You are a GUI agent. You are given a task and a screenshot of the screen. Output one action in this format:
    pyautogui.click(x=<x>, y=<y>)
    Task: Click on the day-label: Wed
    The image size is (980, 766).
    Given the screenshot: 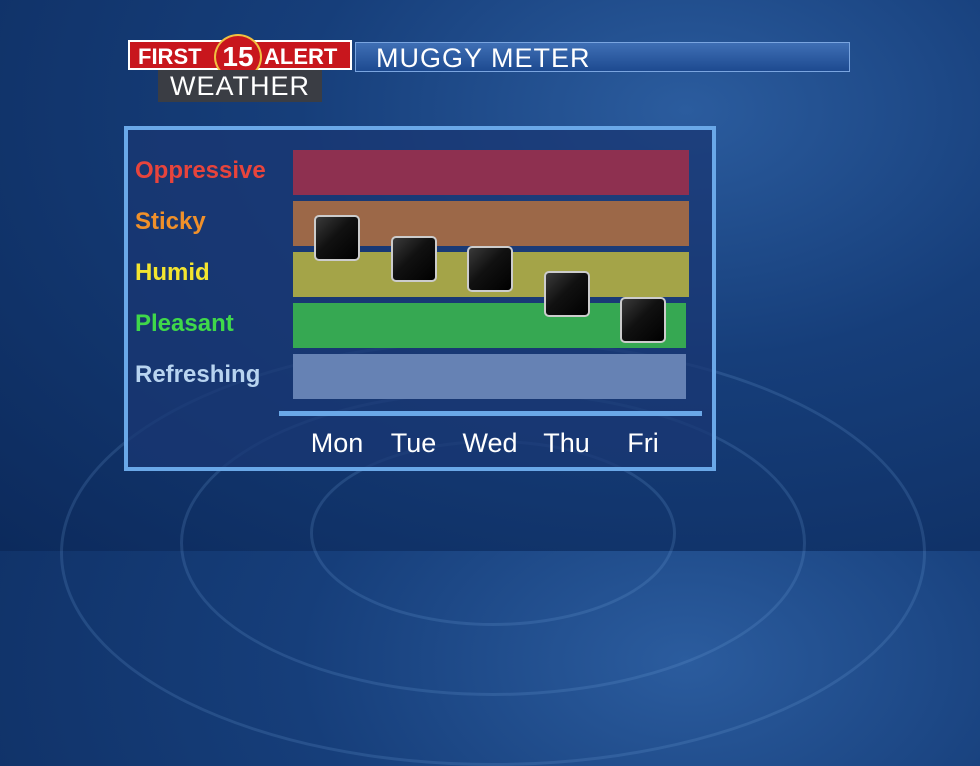 What is the action you would take?
    pyautogui.click(x=490, y=443)
    